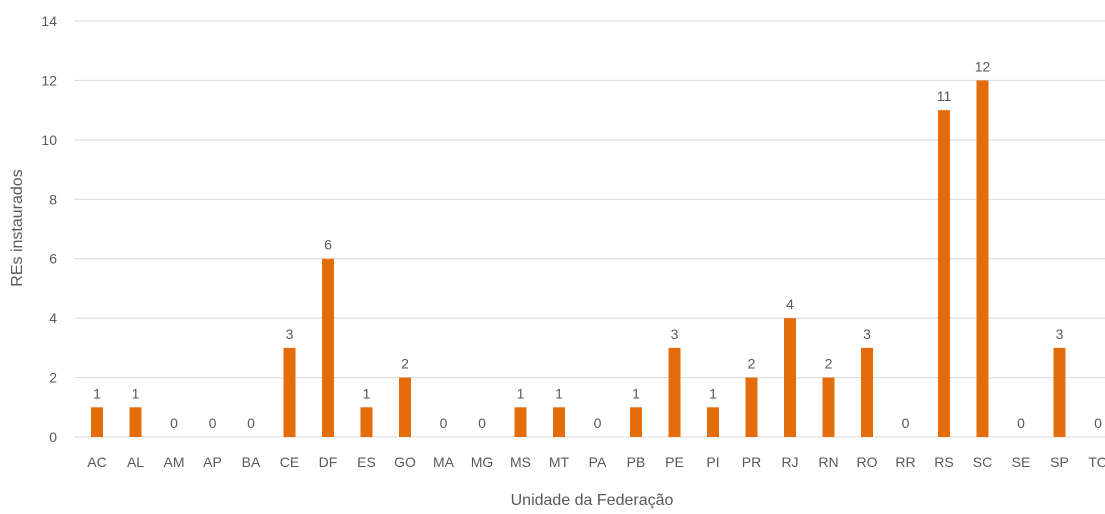 This screenshot has width=1105, height=514. I want to click on bar-al, so click(135, 422).